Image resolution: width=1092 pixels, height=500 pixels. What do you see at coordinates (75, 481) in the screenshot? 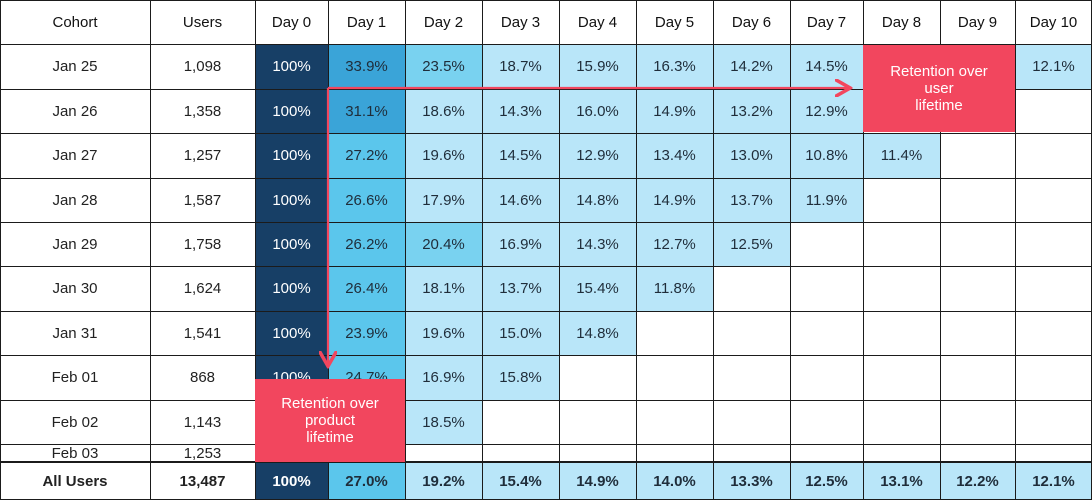
I see `total-label: All Users` at bounding box center [75, 481].